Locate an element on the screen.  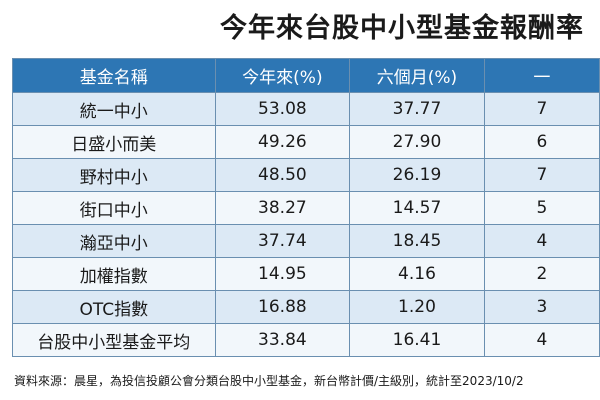
cell-fund-name: OTC指數 is located at coordinates (114, 307).